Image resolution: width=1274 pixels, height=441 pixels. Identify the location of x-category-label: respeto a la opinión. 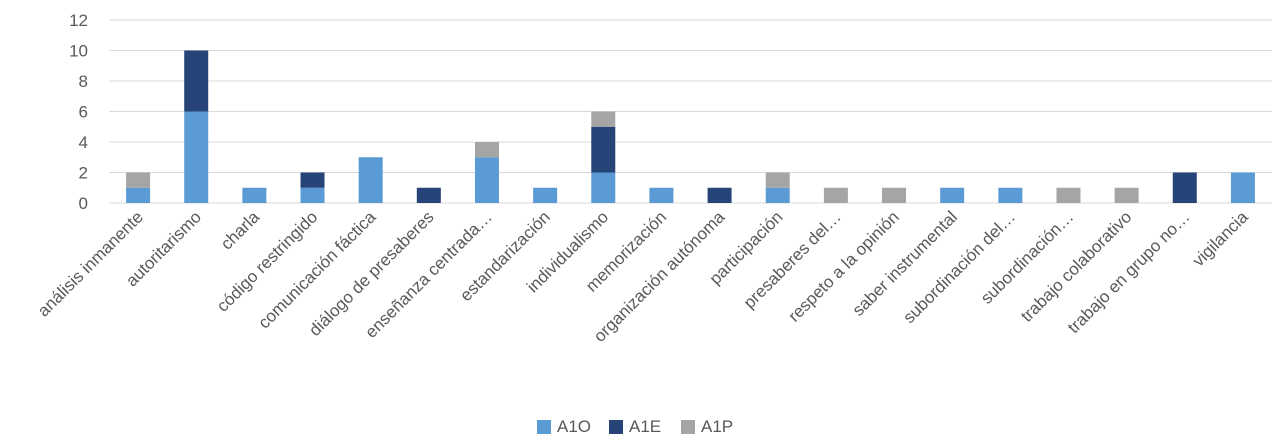
(843, 266).